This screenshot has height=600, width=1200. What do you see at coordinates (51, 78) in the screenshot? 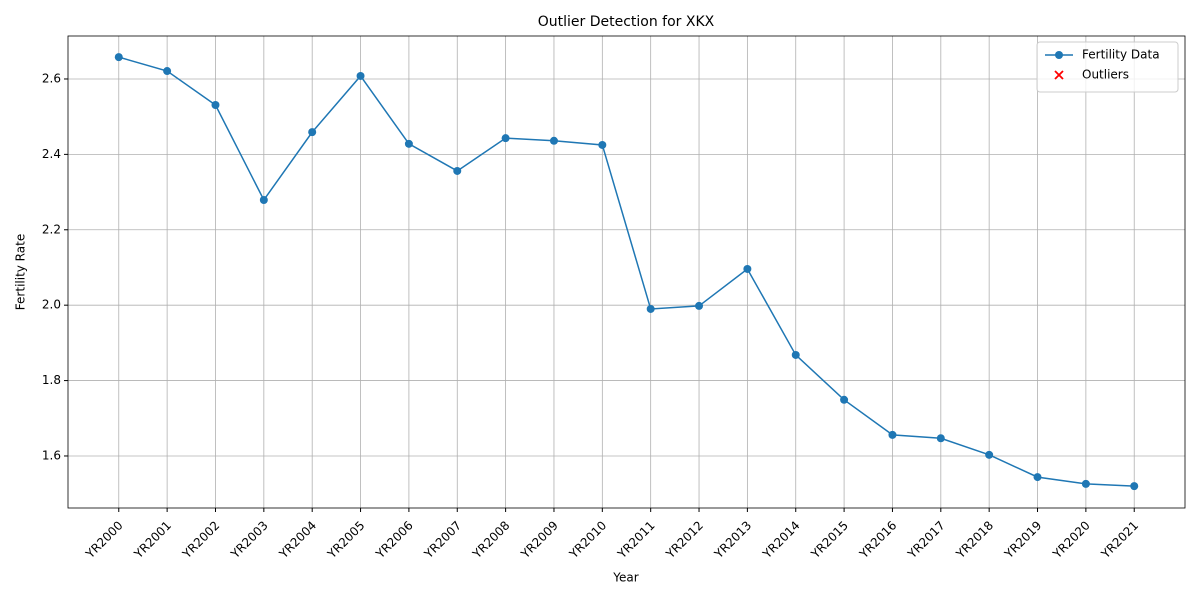
I see `y-tick-label: 2.6` at bounding box center [51, 78].